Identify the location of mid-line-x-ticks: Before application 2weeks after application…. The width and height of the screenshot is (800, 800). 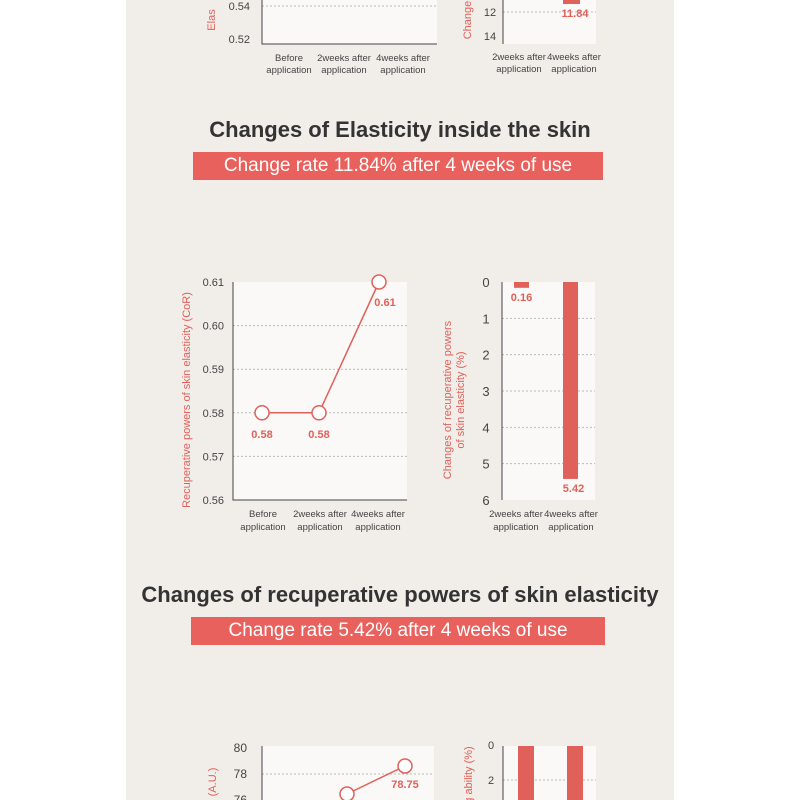
(322, 521).